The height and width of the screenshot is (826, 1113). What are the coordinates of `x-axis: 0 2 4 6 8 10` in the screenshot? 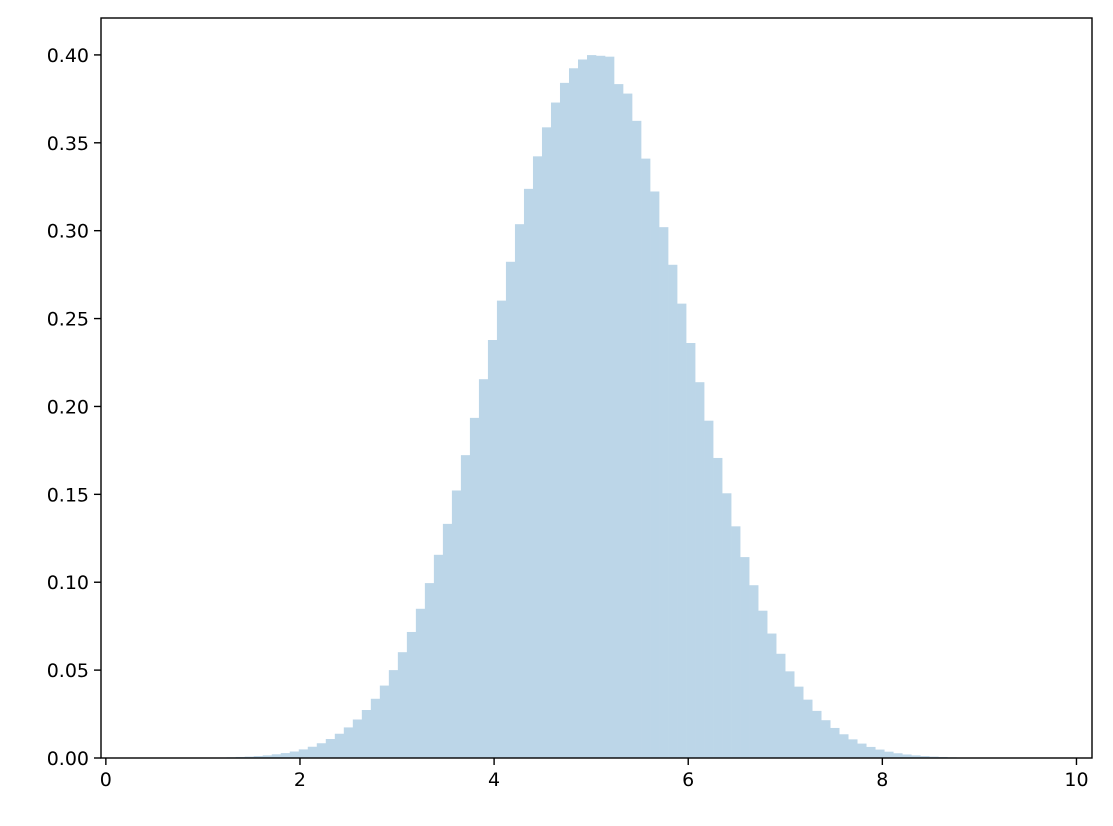 It's located at (594, 774).